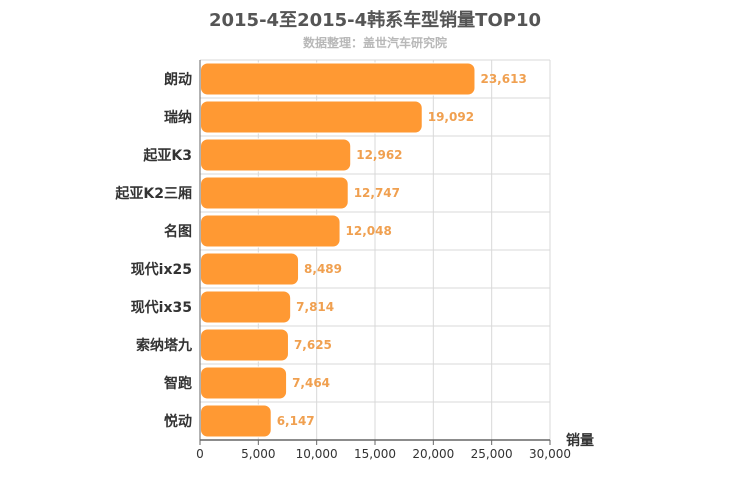 The height and width of the screenshot is (500, 750). Describe the element at coordinates (503, 79) in the screenshot. I see `bar-value-label: 23,613` at that location.